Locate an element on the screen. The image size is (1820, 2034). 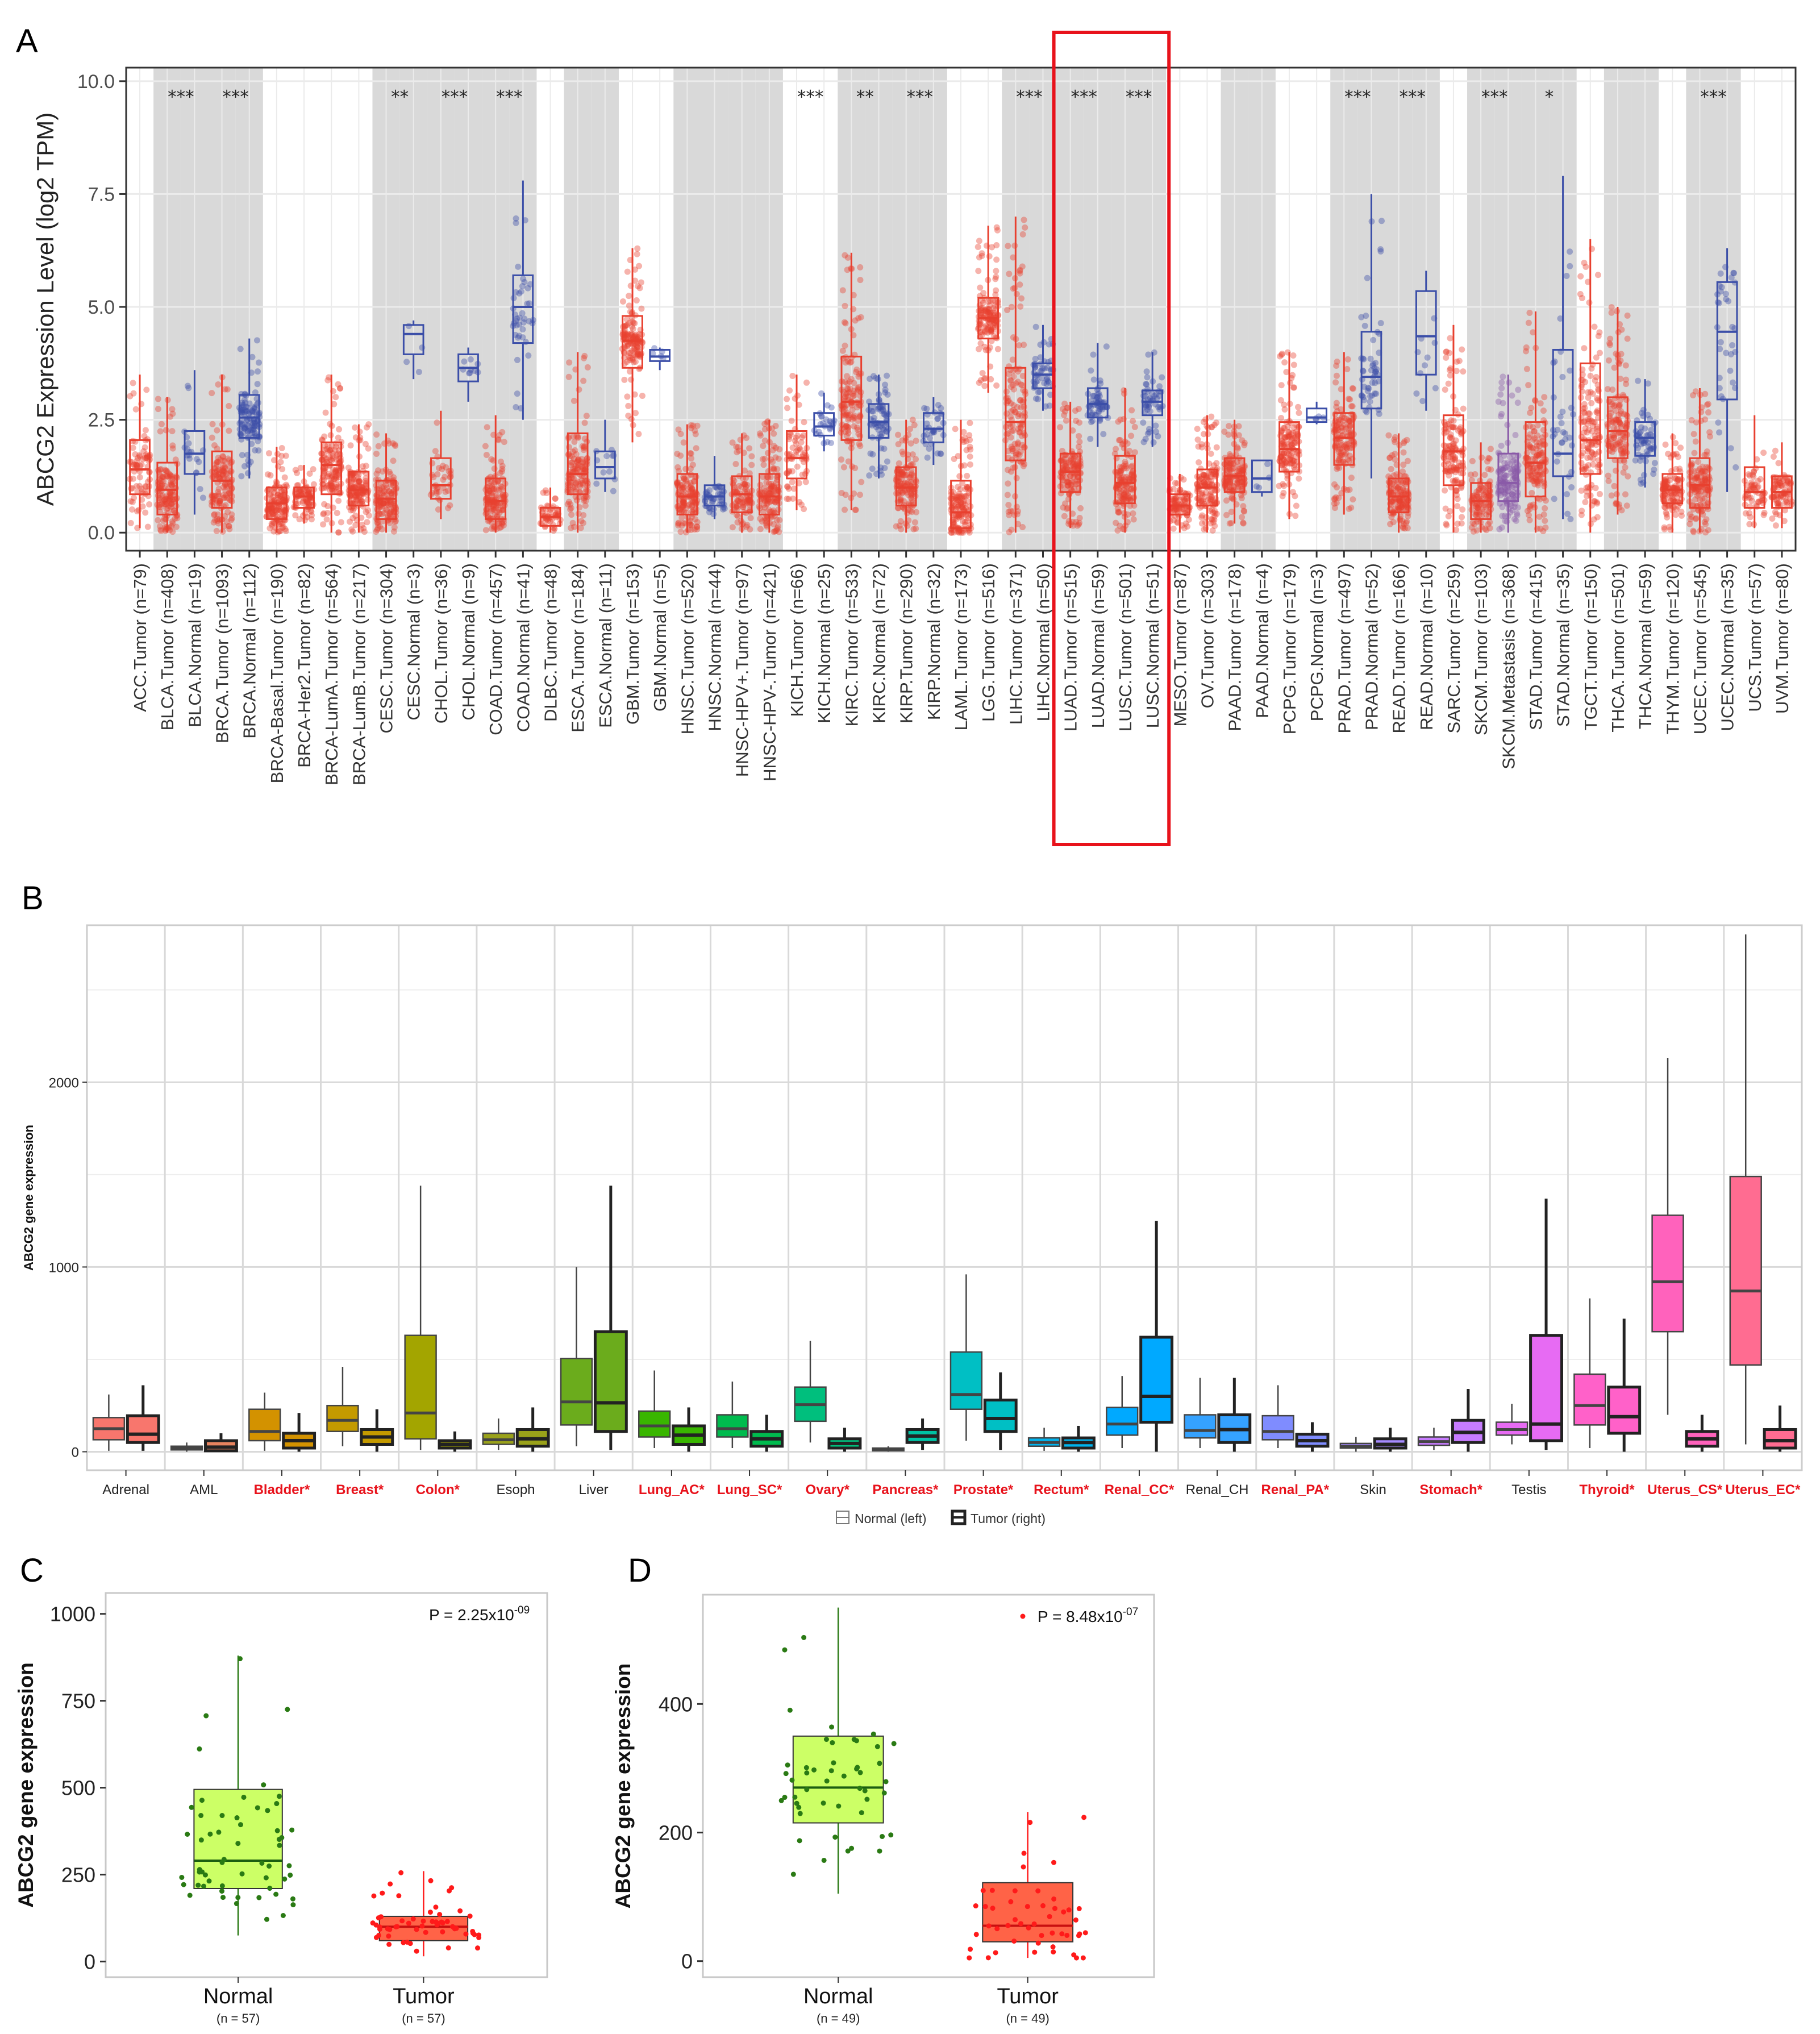
panel-a-xtick-label: READ.Tumor (n=166) is located at coordinates (1399, 648).